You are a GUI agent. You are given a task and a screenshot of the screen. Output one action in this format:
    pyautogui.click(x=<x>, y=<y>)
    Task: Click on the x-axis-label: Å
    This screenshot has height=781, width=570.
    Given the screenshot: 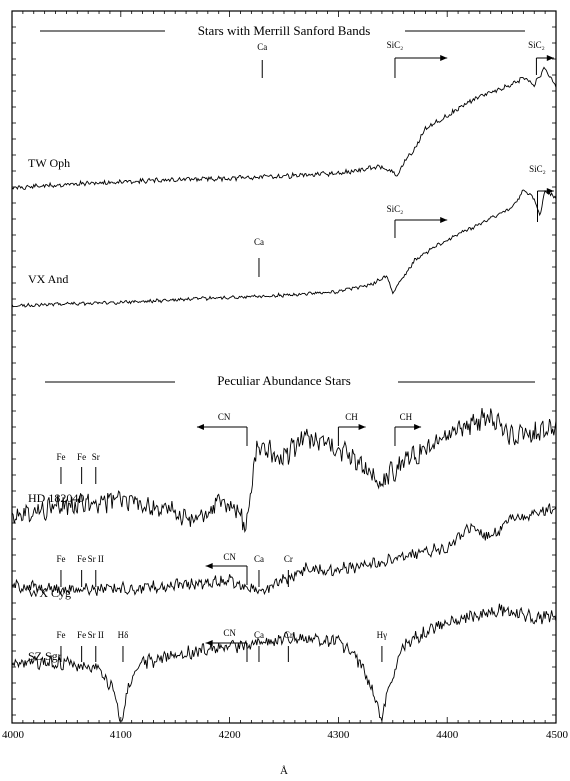 What is the action you would take?
    pyautogui.click(x=284, y=771)
    